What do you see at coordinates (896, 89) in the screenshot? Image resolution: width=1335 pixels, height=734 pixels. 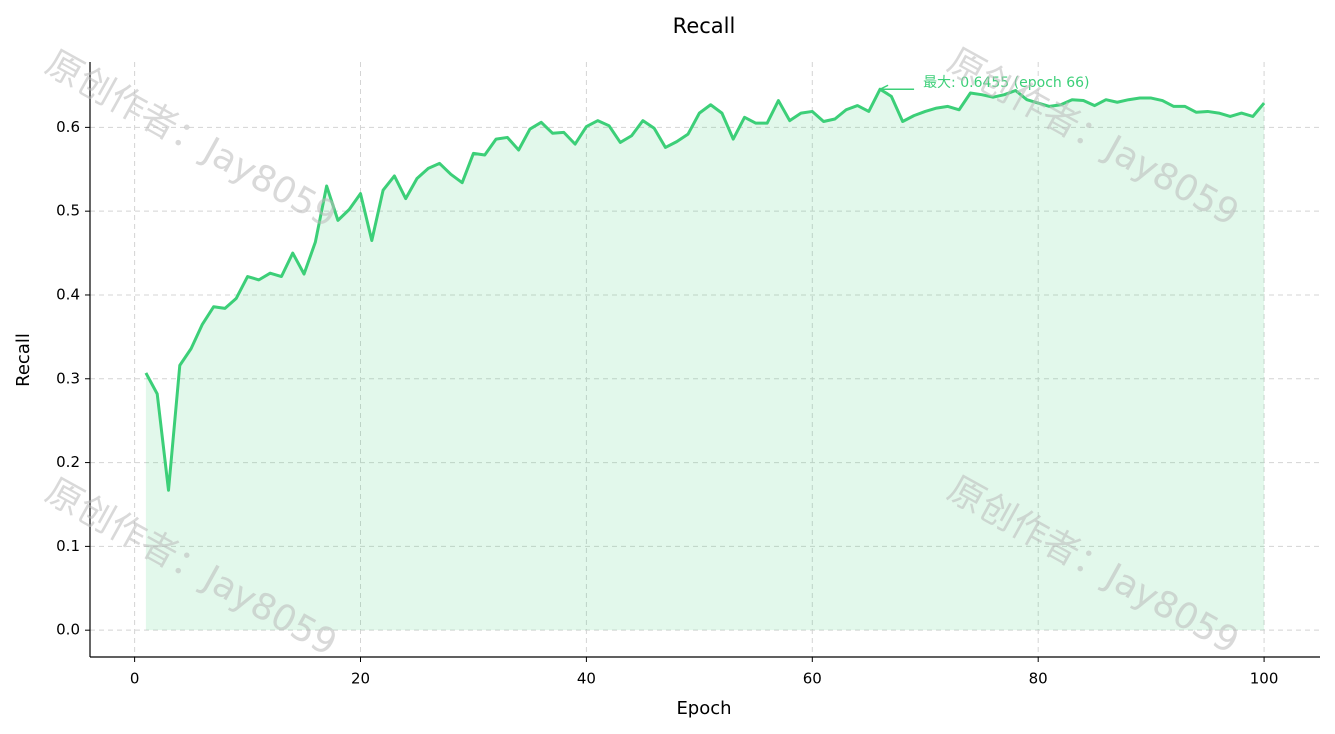 I see `annotation-arrow` at bounding box center [896, 89].